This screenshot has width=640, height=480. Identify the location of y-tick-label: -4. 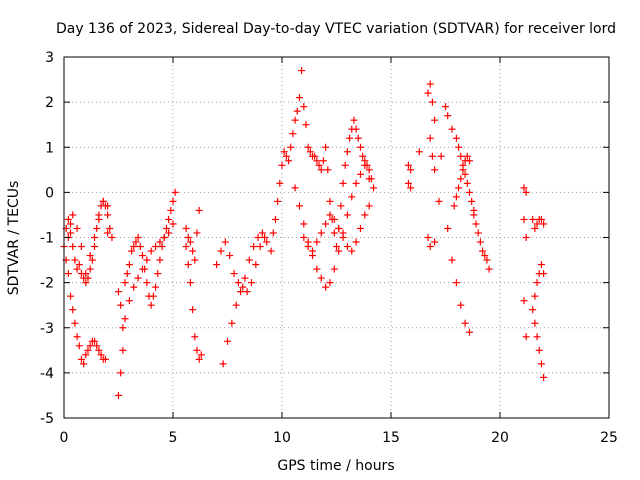
(47, 374).